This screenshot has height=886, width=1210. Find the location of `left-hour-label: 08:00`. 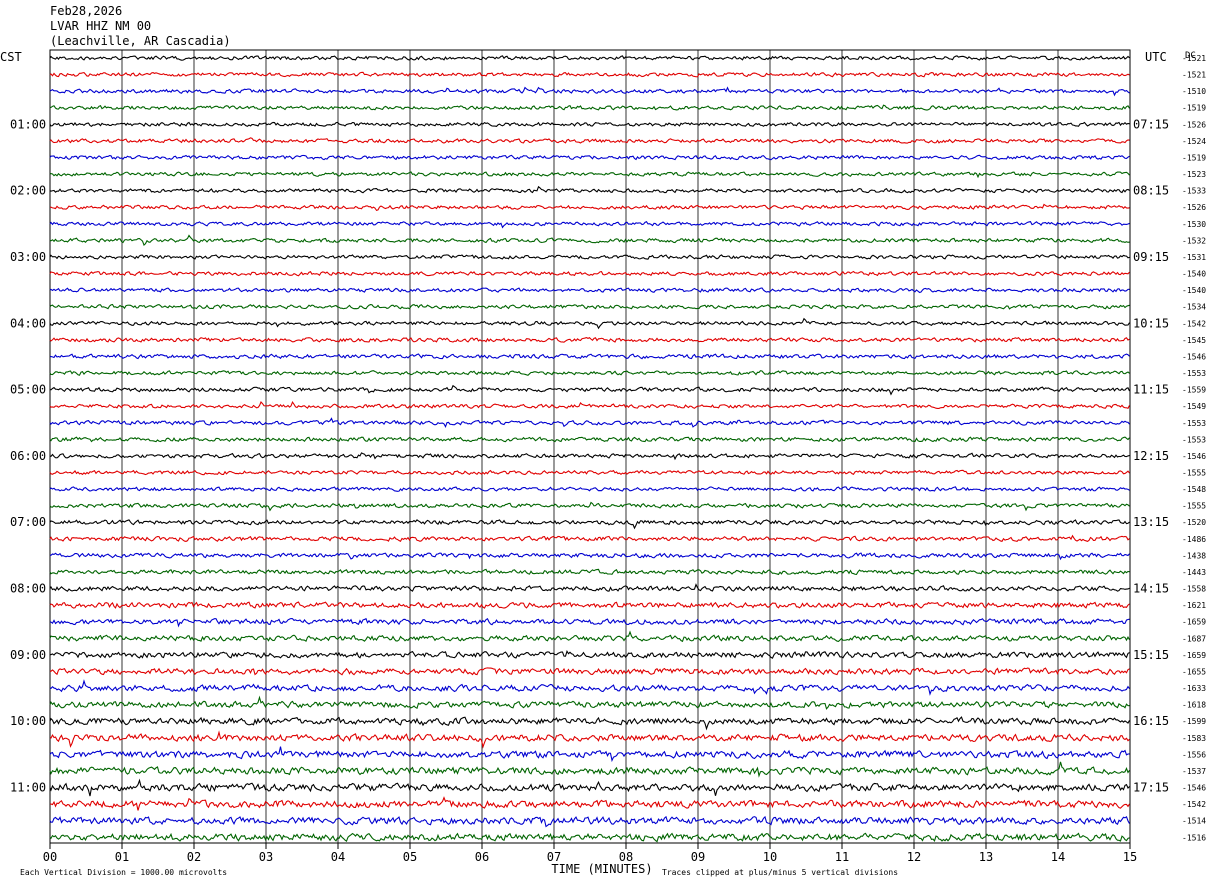

left-hour-label: 08:00 is located at coordinates (28, 589).